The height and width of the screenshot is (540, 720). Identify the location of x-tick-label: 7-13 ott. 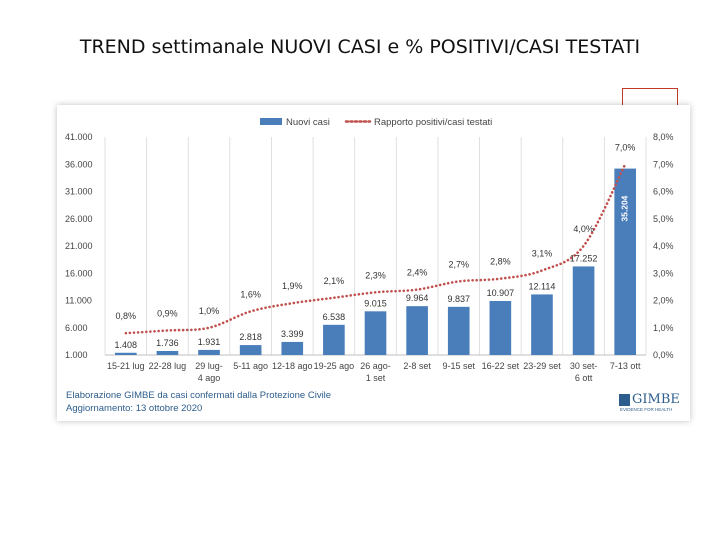
(625, 366).